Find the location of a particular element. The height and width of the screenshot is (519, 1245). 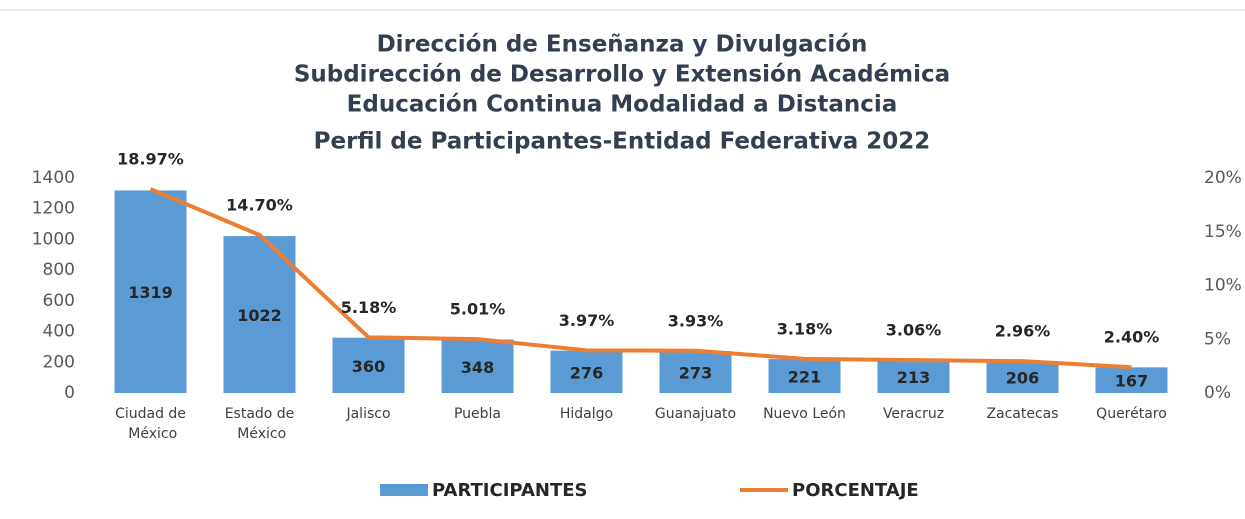

line-value-label: 5.01% is located at coordinates (478, 309).